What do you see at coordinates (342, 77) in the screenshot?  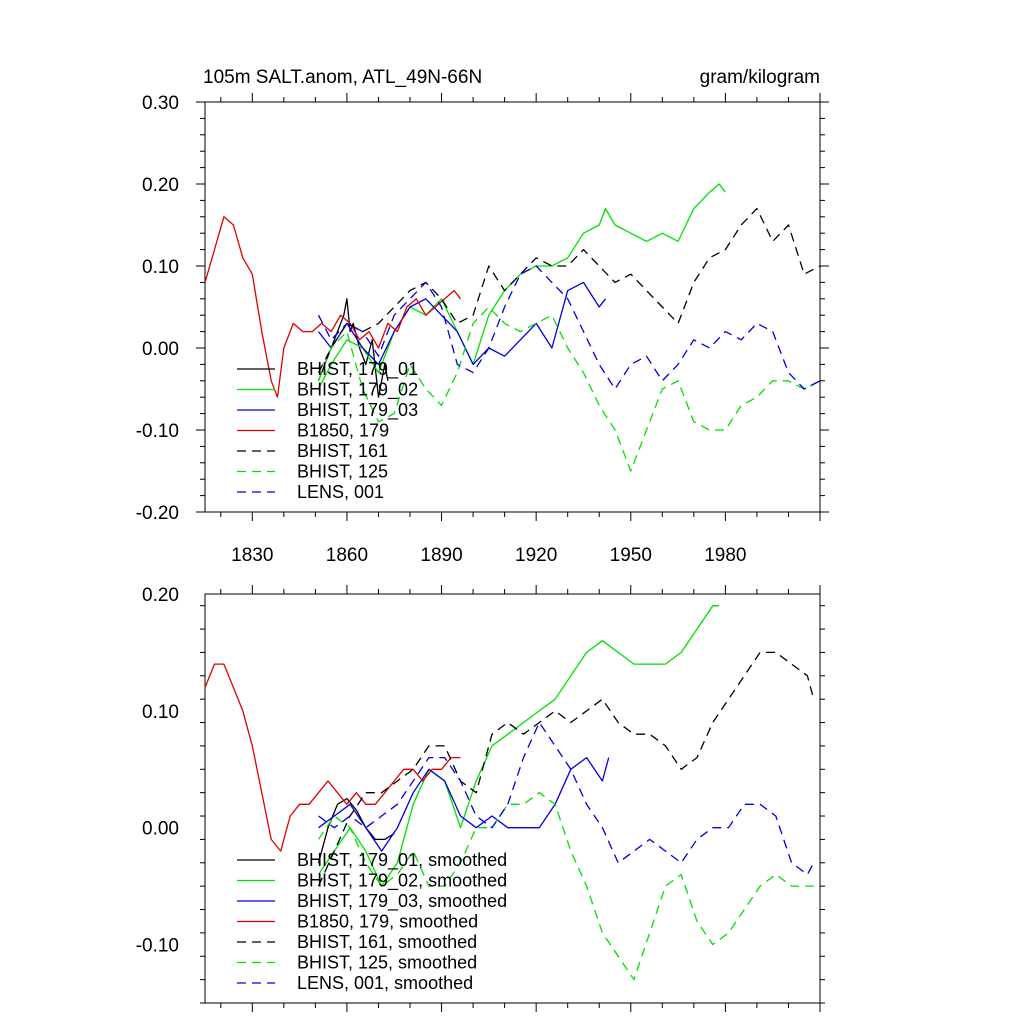 I see `chart-title-left: 105m SALT.anom, ATL_49N-66N` at bounding box center [342, 77].